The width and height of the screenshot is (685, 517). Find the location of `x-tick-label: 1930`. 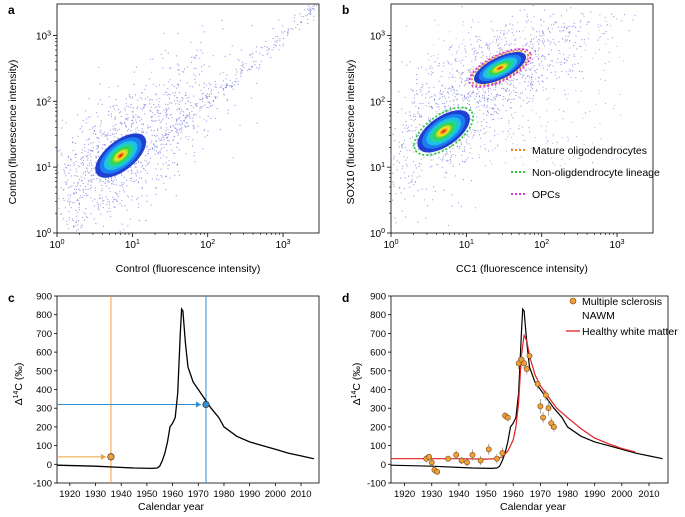

x-tick-label: 1930 is located at coordinates (431, 494).